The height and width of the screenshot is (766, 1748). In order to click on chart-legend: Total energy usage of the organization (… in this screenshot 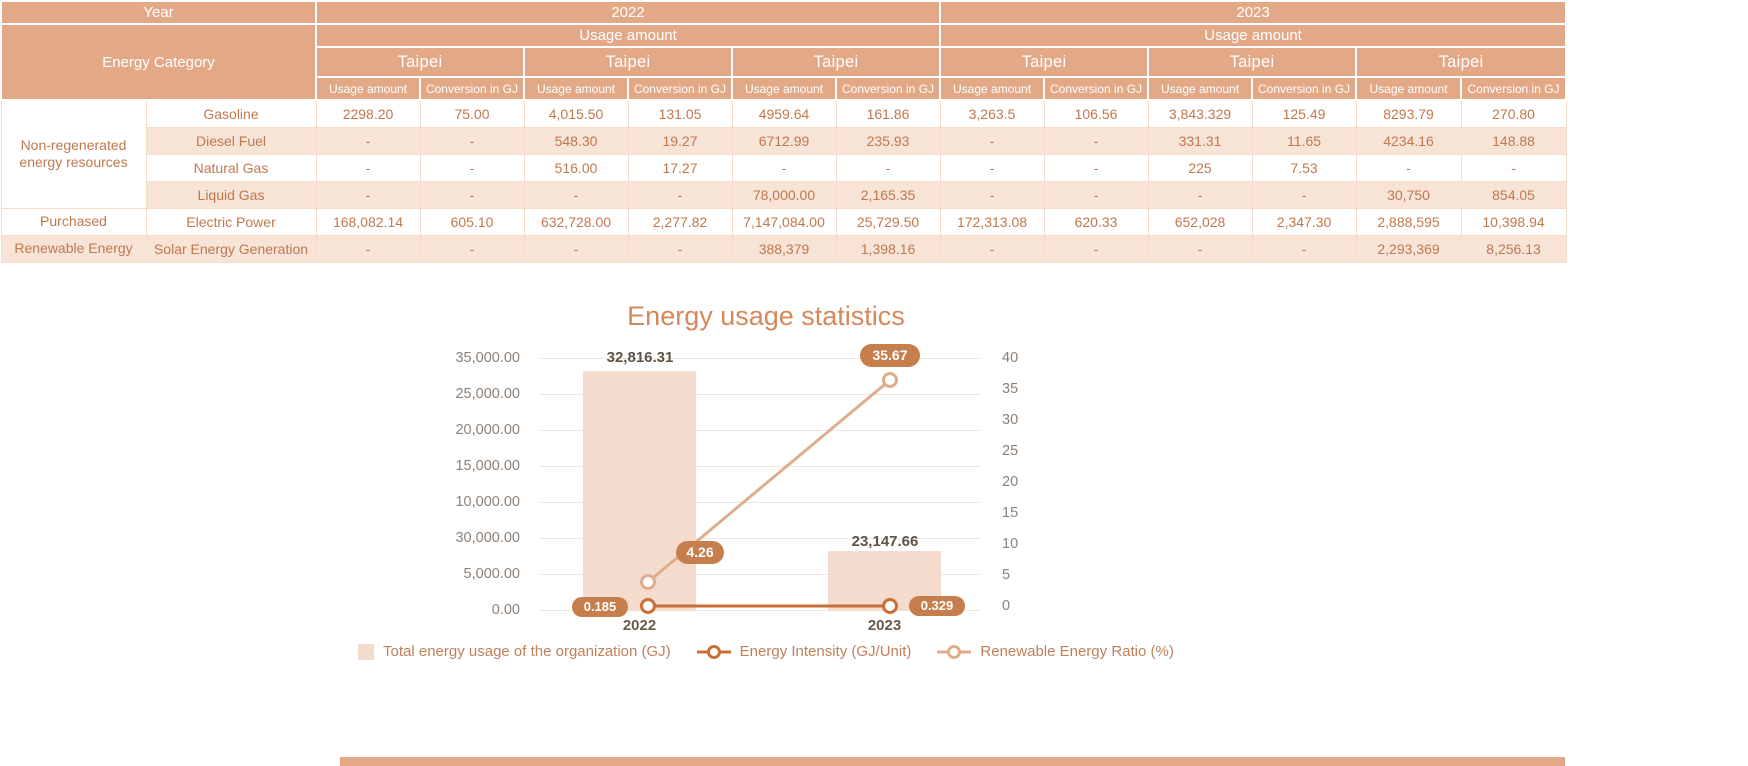, I will do `click(766, 651)`.